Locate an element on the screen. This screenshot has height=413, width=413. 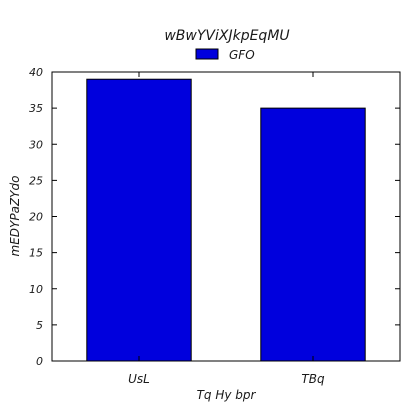
legend-swatch-gfo is located at coordinates (207, 54).